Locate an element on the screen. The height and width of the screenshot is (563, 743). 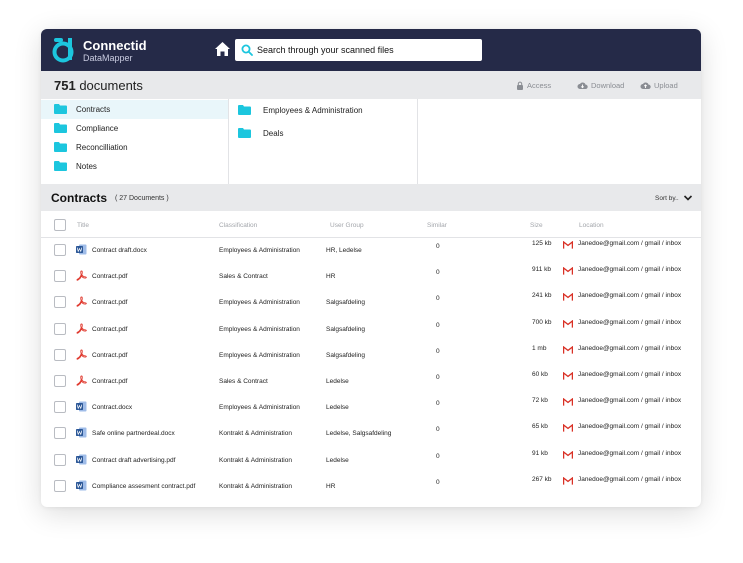
pdf-file-icon is located at coordinates (81, 302).